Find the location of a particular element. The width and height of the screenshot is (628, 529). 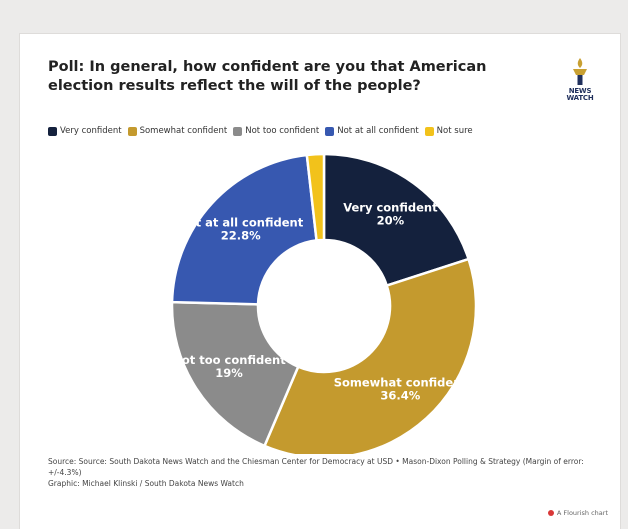

donut-slice-not-at-all-confident is located at coordinates (244, 229).